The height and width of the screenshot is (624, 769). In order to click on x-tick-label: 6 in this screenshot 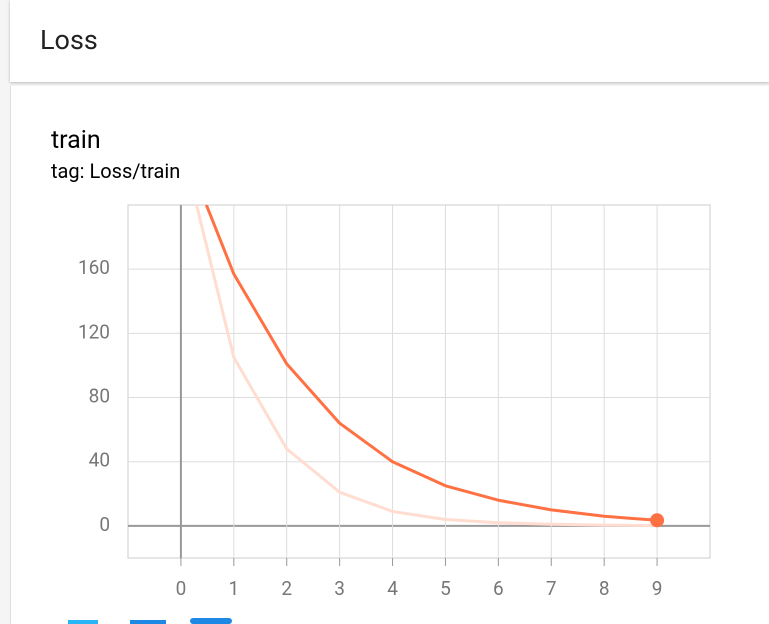, I will do `click(498, 588)`.